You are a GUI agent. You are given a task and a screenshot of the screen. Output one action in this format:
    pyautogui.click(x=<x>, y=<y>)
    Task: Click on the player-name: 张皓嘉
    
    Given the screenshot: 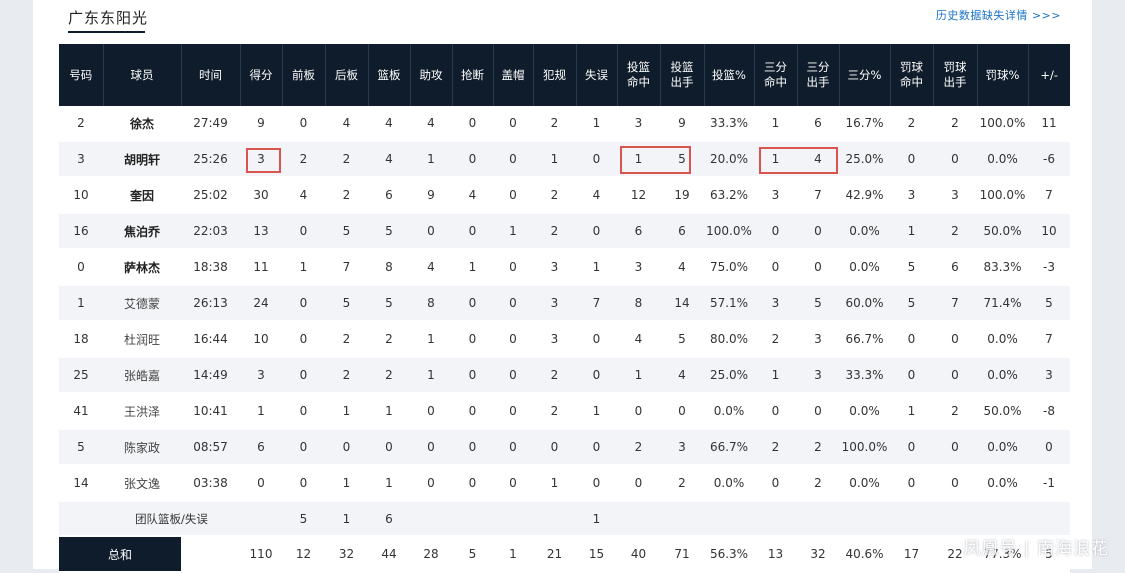 What is the action you would take?
    pyautogui.click(x=142, y=375)
    